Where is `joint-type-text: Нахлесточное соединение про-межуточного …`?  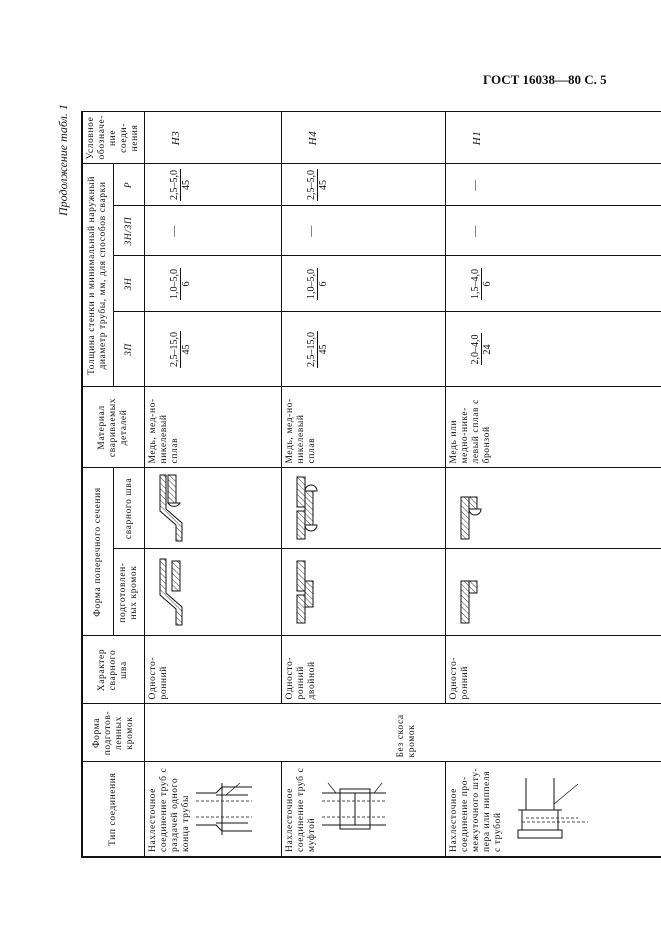
joint-type-text: Нахлесточное соединение про-межуточного … is located at coordinates (476, 809).